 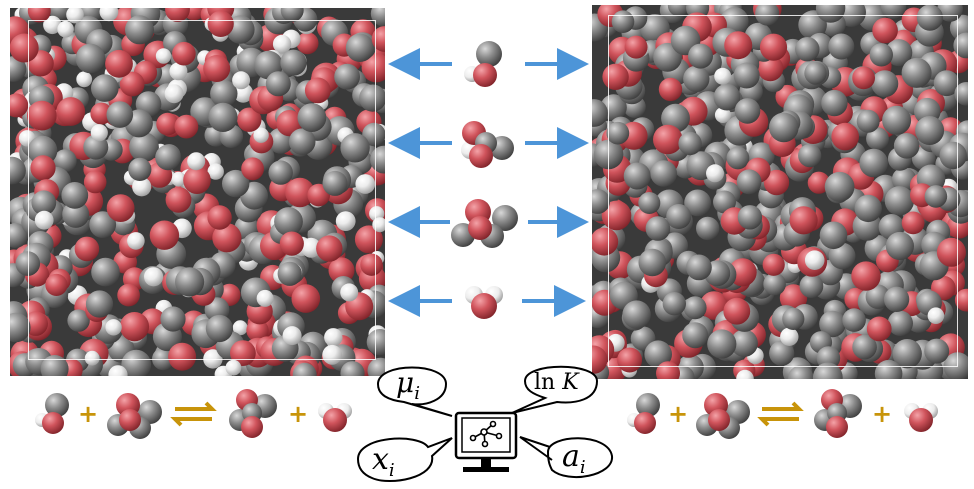 What do you see at coordinates (782, 414) in the screenshot?
I see `reaction-equation-right: + +` at bounding box center [782, 414].